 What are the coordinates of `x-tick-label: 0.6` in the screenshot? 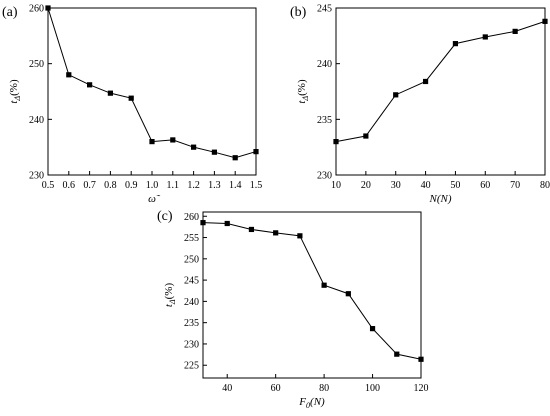 It's located at (69, 185).